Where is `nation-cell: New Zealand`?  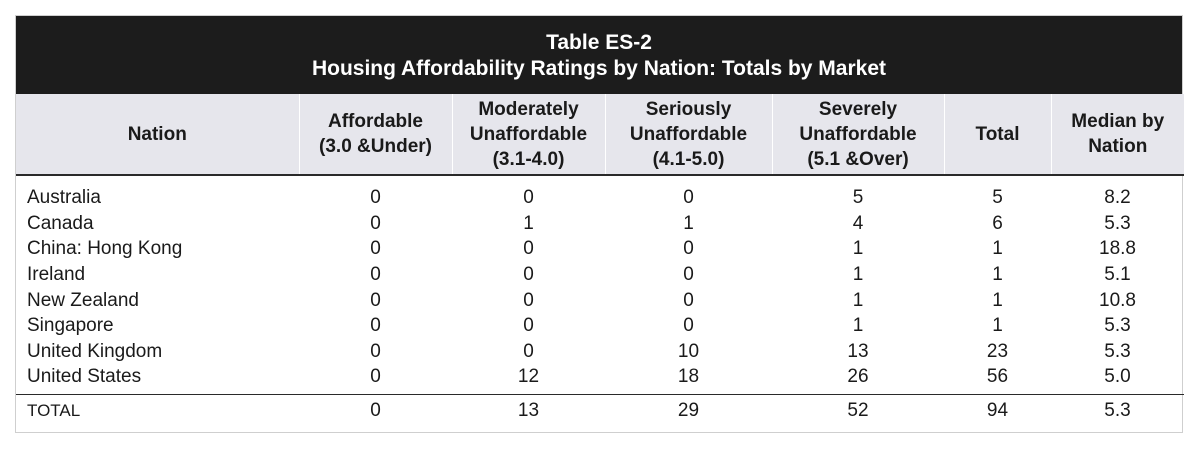
nation-cell: New Zealand is located at coordinates (83, 300).